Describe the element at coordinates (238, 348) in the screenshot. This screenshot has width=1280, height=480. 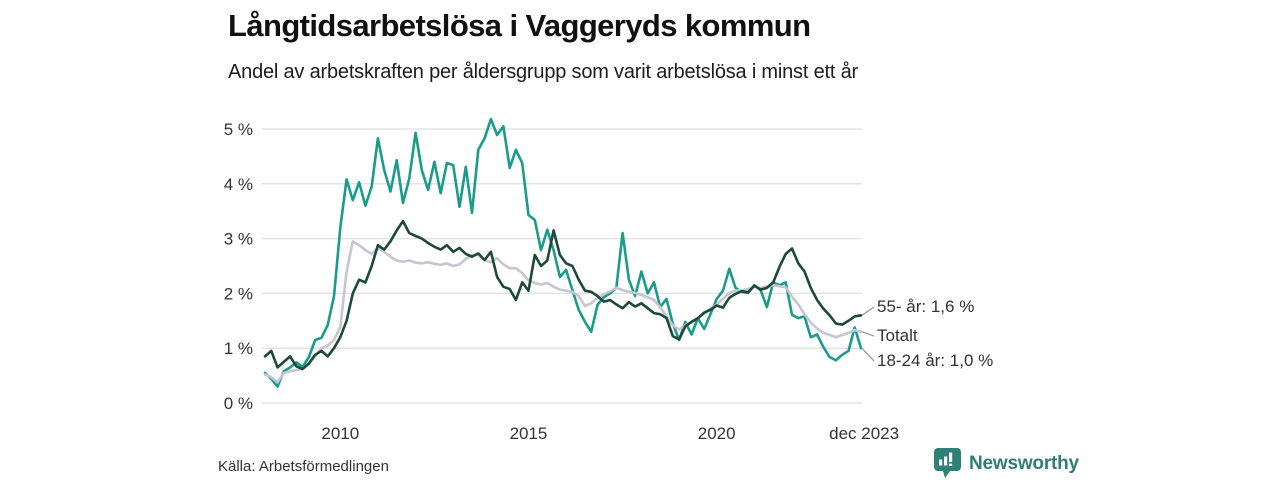
I see `y-tick-label: 1 %` at that location.